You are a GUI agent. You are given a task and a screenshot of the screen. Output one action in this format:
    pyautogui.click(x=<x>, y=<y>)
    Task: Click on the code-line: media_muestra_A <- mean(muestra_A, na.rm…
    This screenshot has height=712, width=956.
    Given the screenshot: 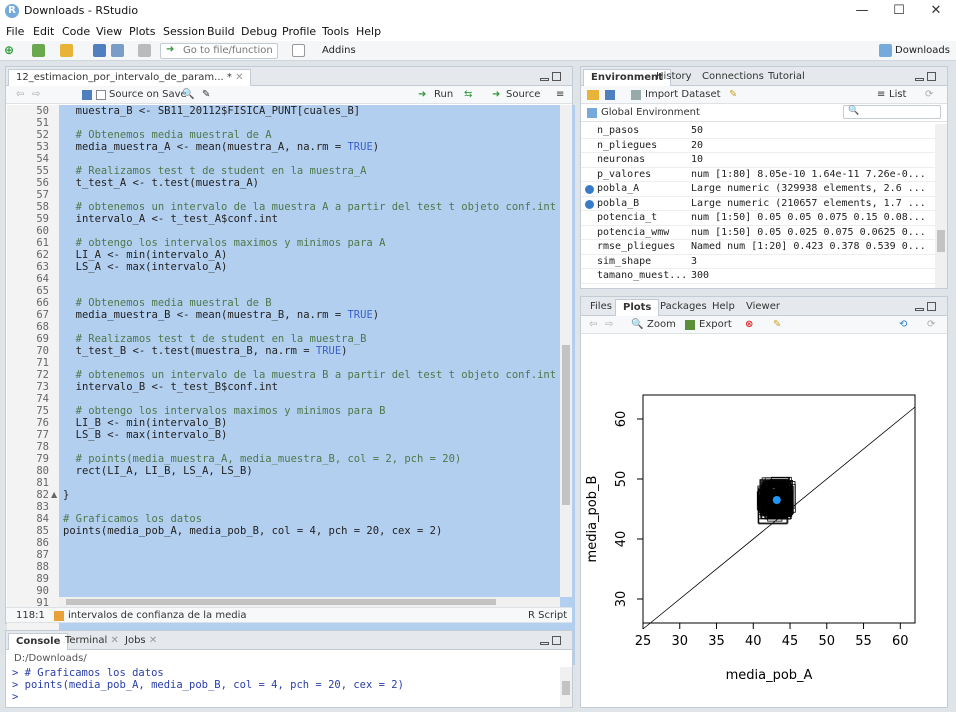 What is the action you would take?
    pyautogui.click(x=221, y=147)
    